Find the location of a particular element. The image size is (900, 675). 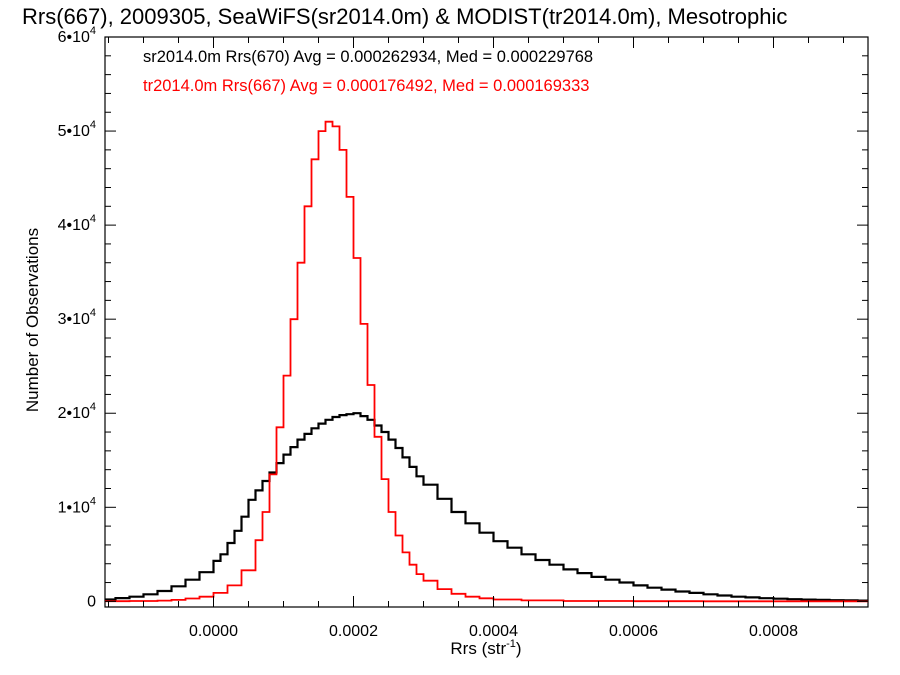

y-tick-label: 5•104 is located at coordinates (77, 129).